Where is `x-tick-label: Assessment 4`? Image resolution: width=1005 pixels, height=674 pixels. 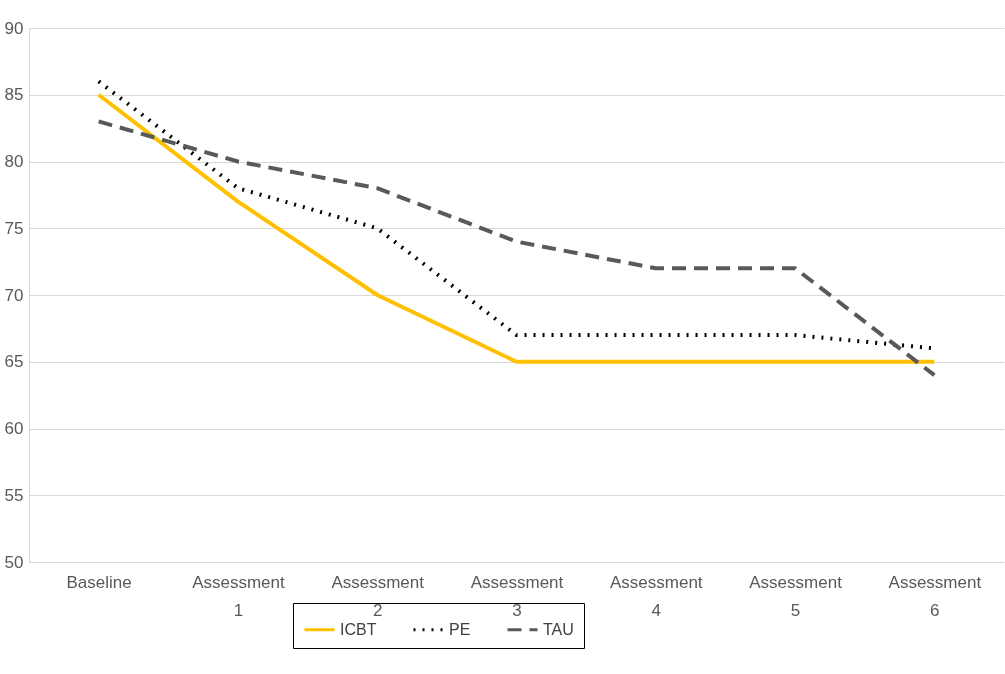
x-tick-label: Assessment 4 is located at coordinates (656, 596).